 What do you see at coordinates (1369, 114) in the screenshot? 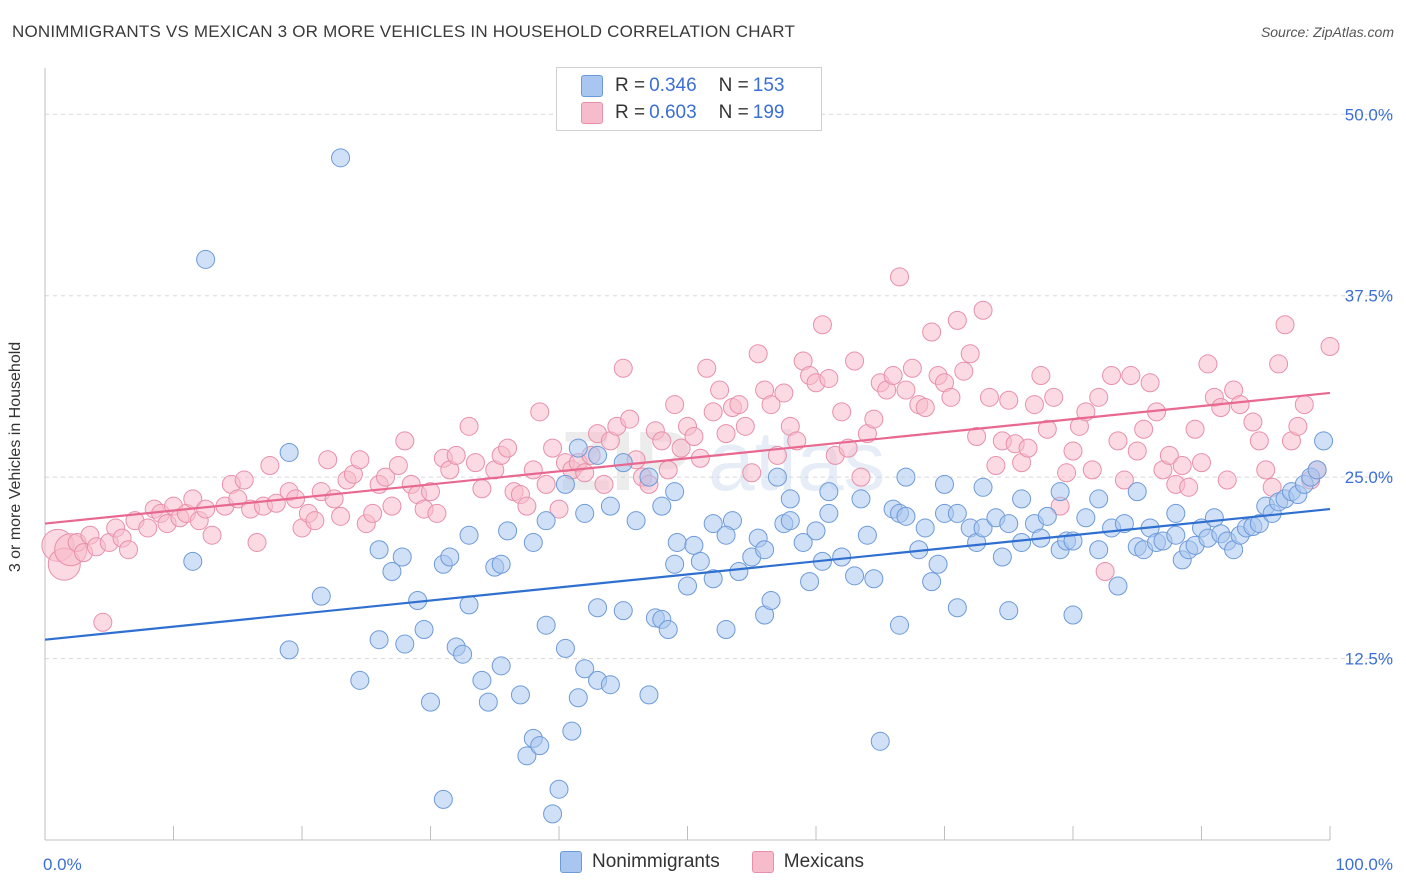
I see `y-tick-label: 50.0%` at bounding box center [1369, 114].